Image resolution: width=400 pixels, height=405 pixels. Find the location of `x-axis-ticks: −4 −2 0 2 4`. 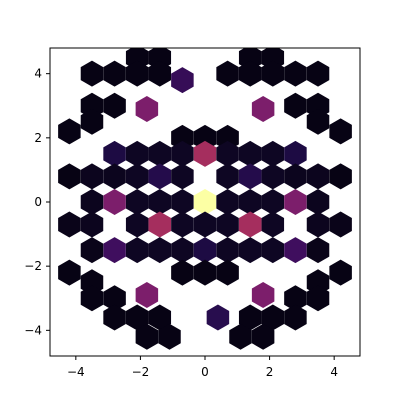

x-axis-ticks: −4 −2 0 2 4 is located at coordinates (202, 367).